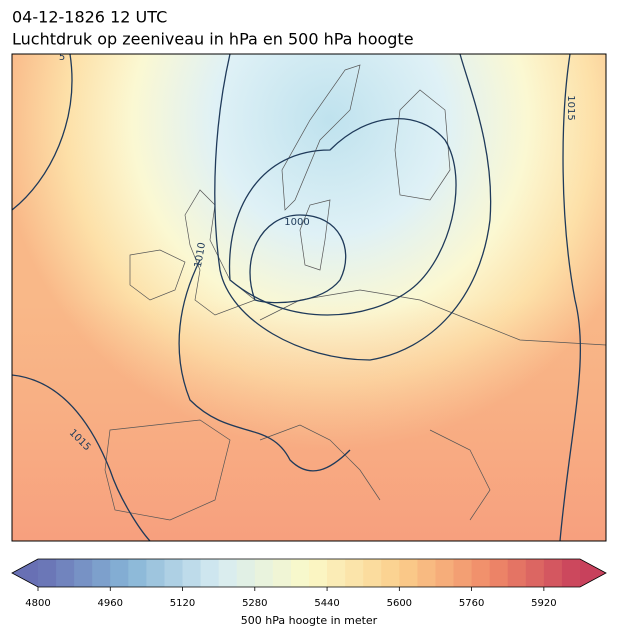 The height and width of the screenshot is (643, 618). I want to click on colorbar-tick-label: 5440, so click(326, 603).